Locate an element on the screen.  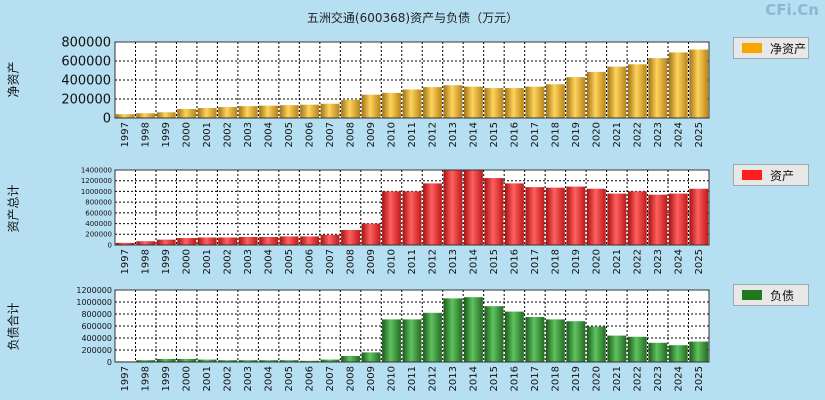
bar-net-assets-2013 is located at coordinates (453, 101).